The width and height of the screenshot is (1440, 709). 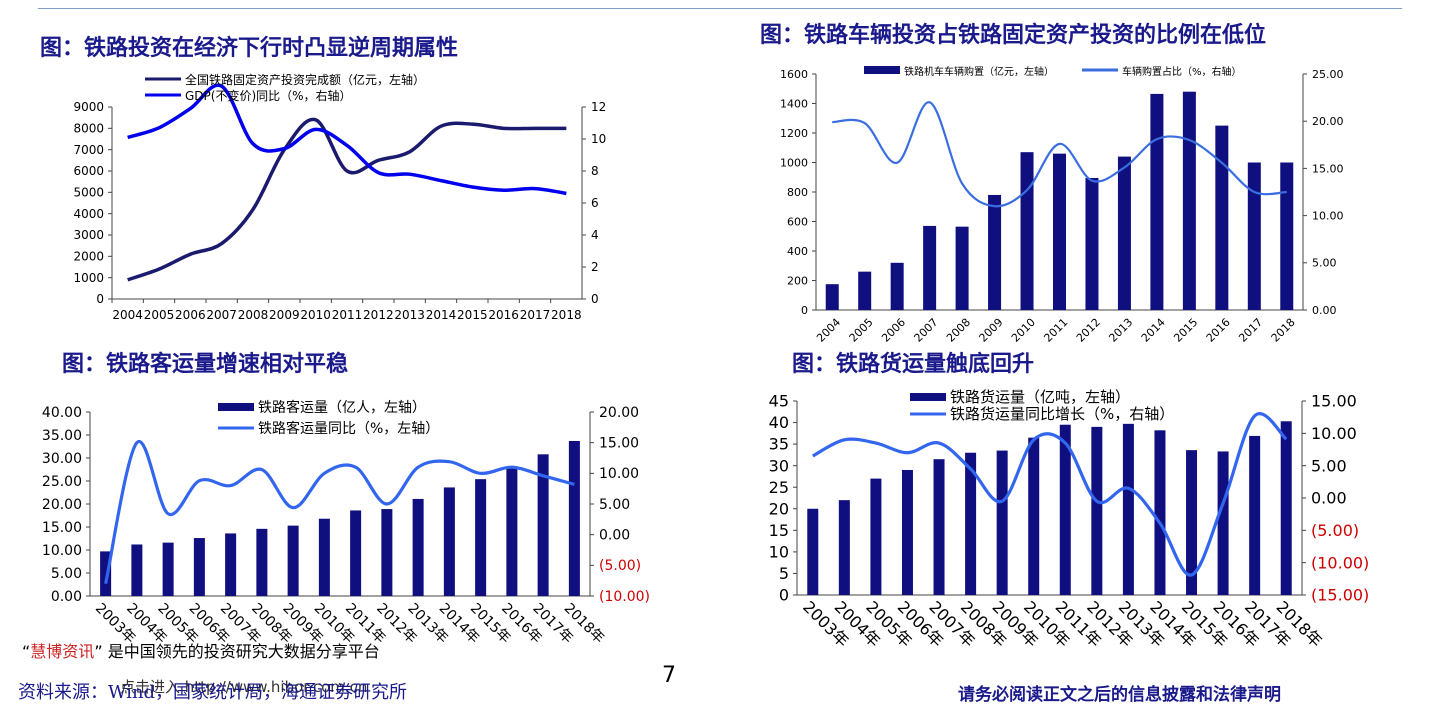 What do you see at coordinates (595, 171) in the screenshot?
I see `c1-y2-tick-label: 8` at bounding box center [595, 171].